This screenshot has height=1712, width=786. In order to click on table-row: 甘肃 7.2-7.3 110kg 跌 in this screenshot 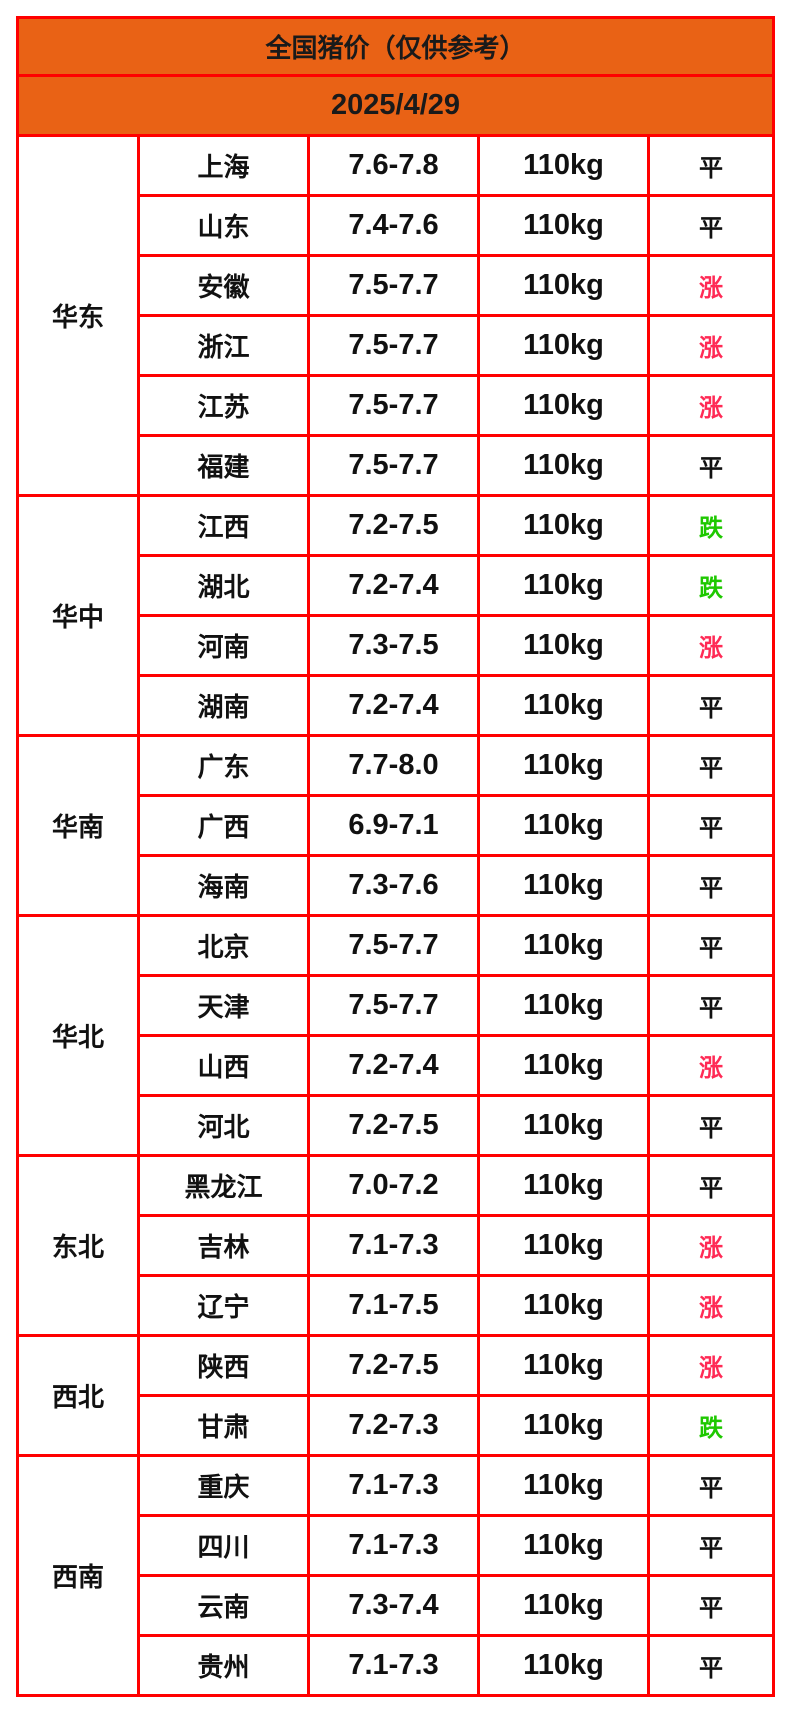, I will do `click(397, 1425)`.